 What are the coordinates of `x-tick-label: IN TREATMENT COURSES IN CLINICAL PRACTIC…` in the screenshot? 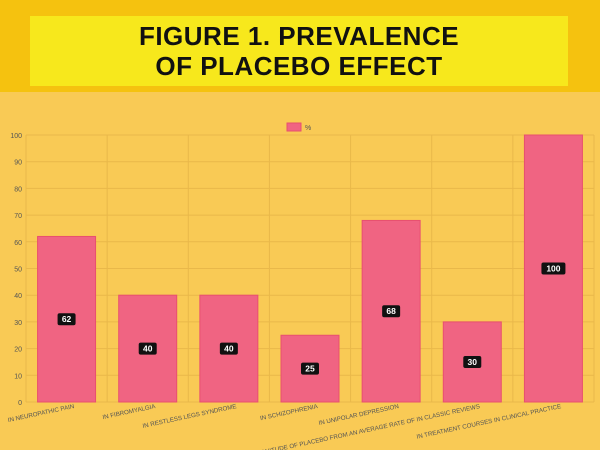 It's located at (489, 422).